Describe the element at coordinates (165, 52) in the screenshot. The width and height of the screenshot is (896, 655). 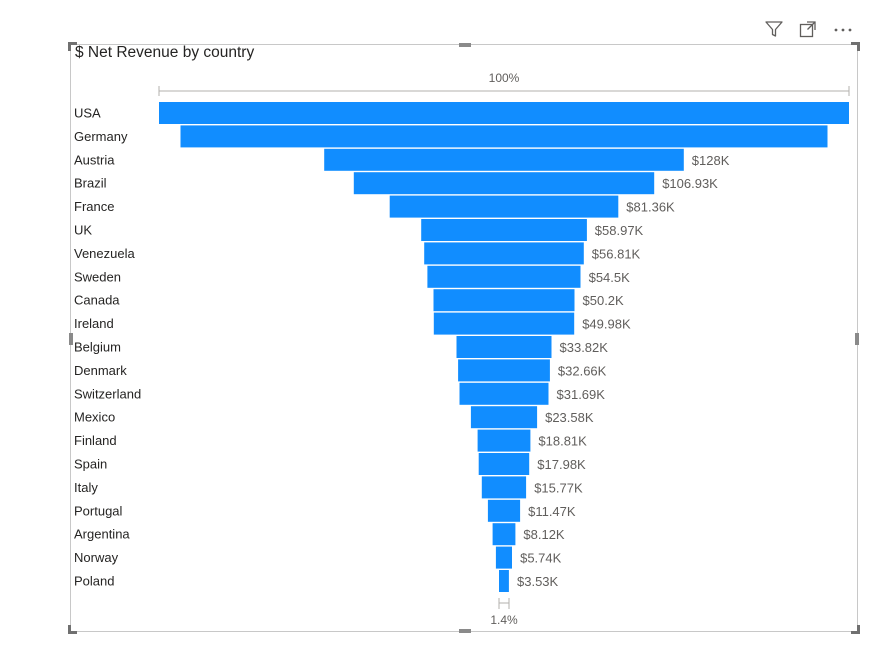
I see `chart-title: $ Net Revenue by country` at that location.